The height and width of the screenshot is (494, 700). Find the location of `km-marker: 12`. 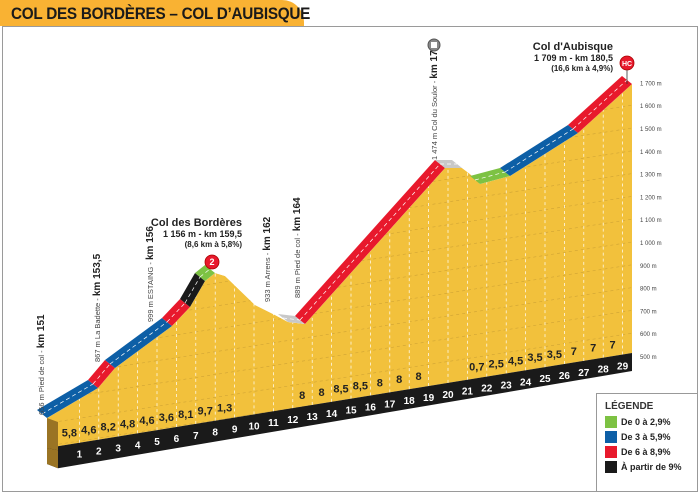

km-marker: 12 is located at coordinates (293, 420).